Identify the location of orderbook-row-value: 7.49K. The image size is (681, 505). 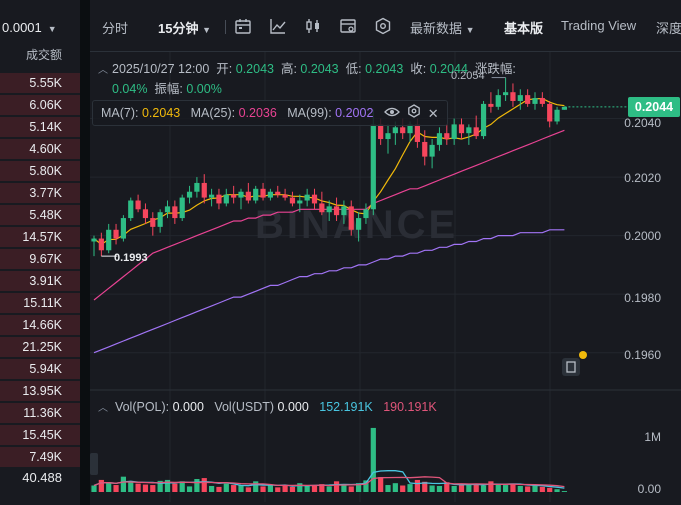
(45, 457).